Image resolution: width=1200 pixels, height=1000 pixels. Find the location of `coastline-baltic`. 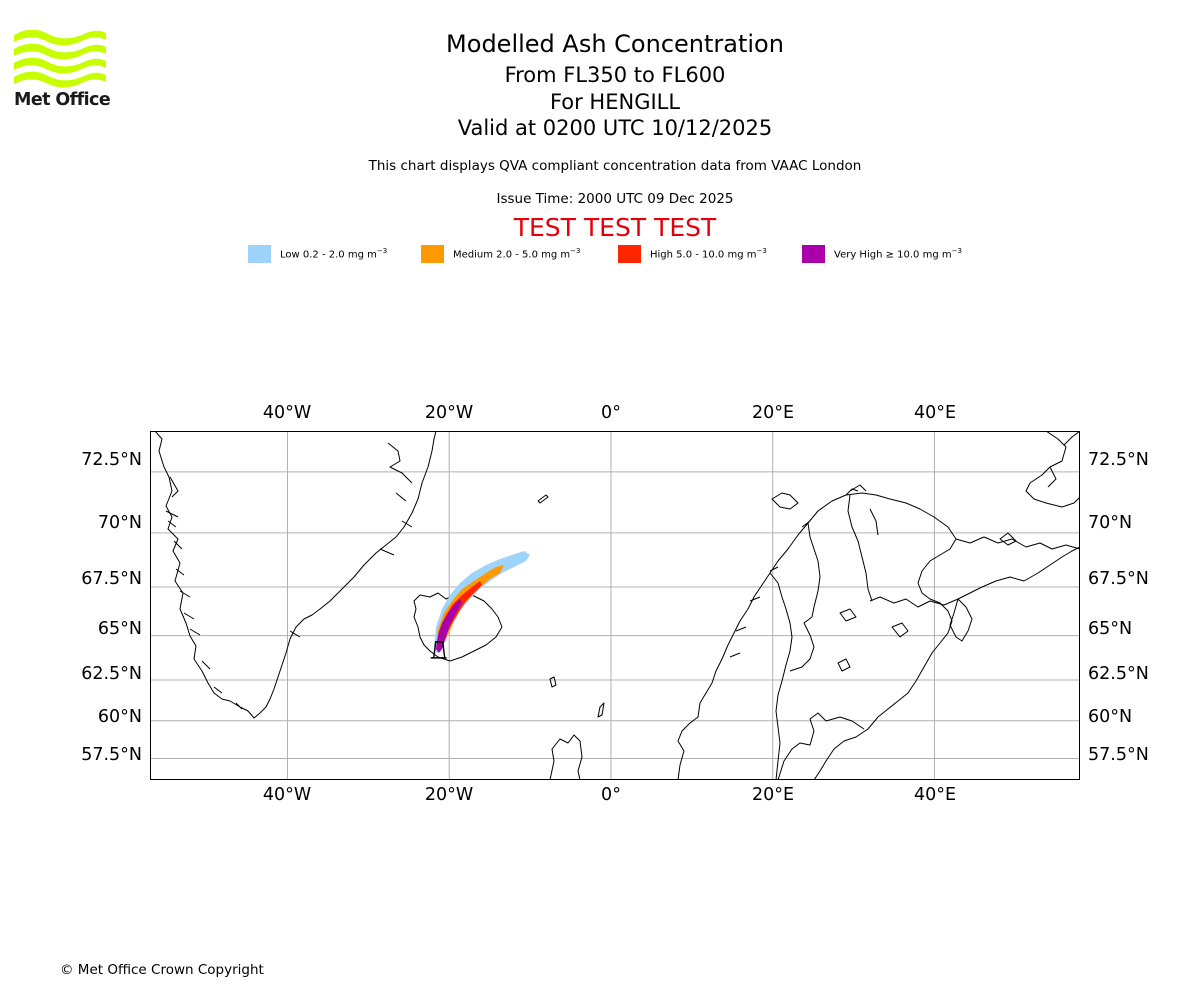

coastline-baltic is located at coordinates (821, 698).